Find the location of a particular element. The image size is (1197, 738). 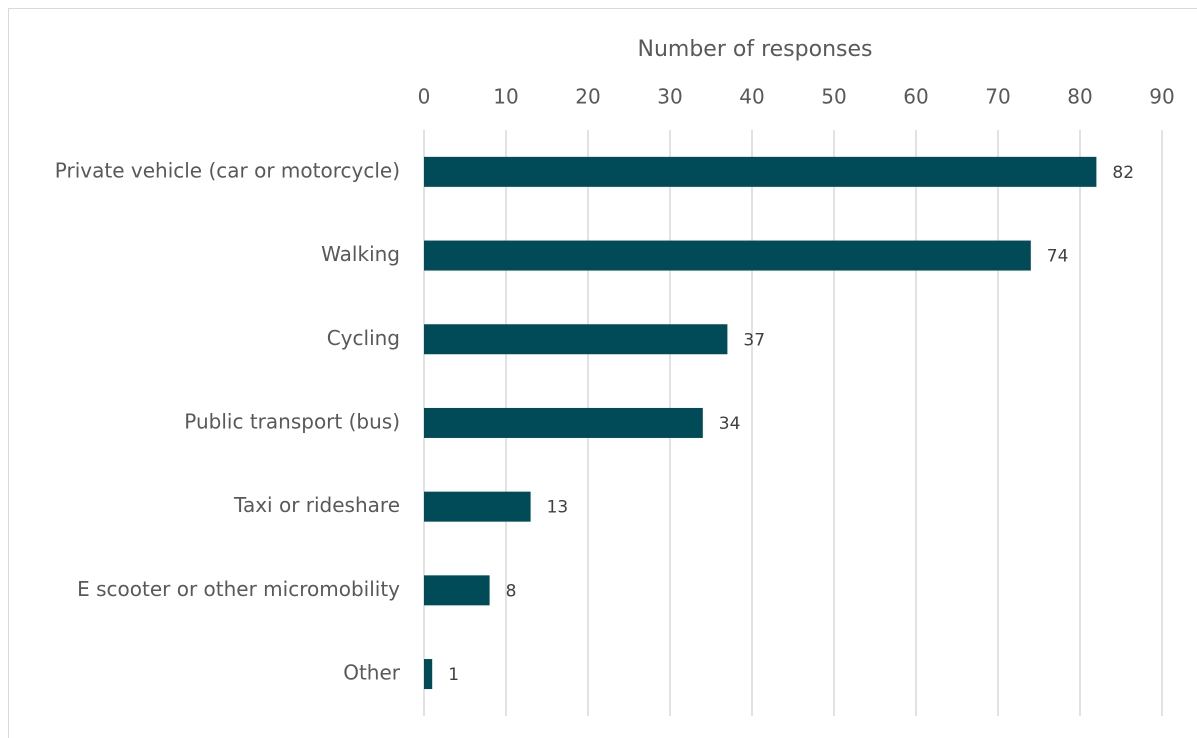

axis-title: Number of responses is located at coordinates (755, 49).